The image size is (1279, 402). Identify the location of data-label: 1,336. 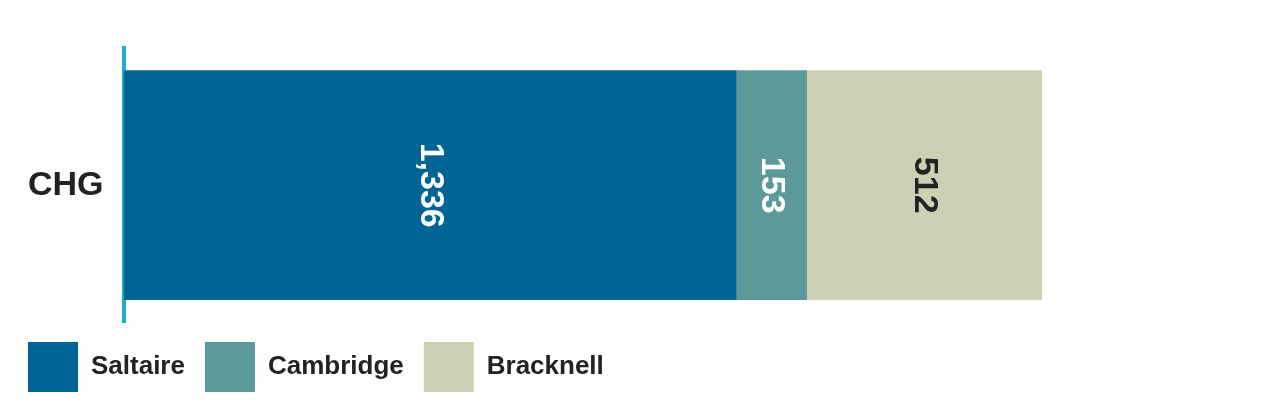
(432, 185).